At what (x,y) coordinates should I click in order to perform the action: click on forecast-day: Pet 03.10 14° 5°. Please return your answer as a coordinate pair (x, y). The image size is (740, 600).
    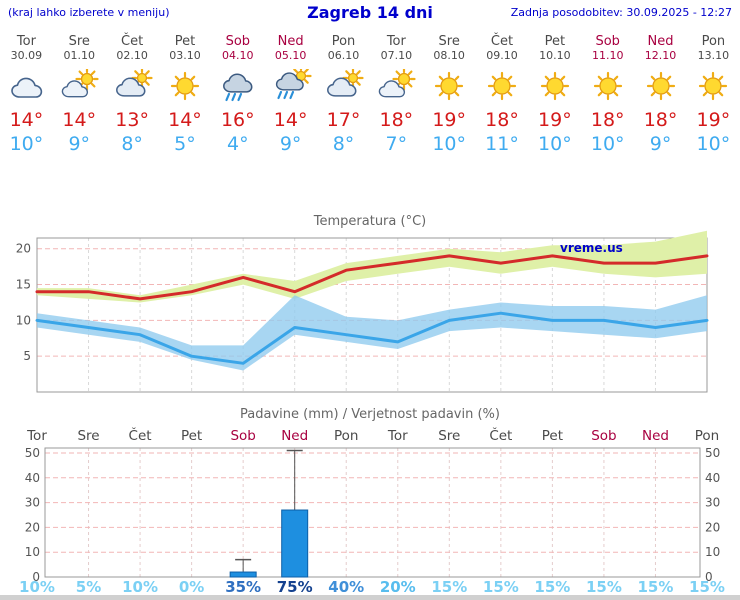
    Looking at the image, I should click on (185, 94).